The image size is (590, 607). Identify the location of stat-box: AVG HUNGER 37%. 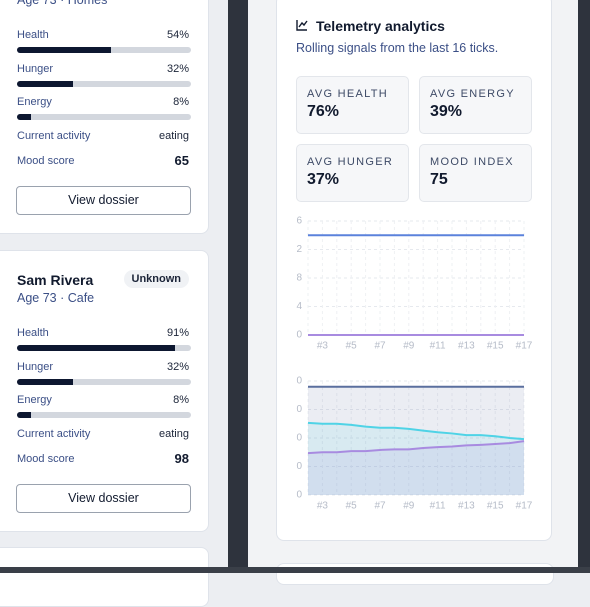
(352, 173).